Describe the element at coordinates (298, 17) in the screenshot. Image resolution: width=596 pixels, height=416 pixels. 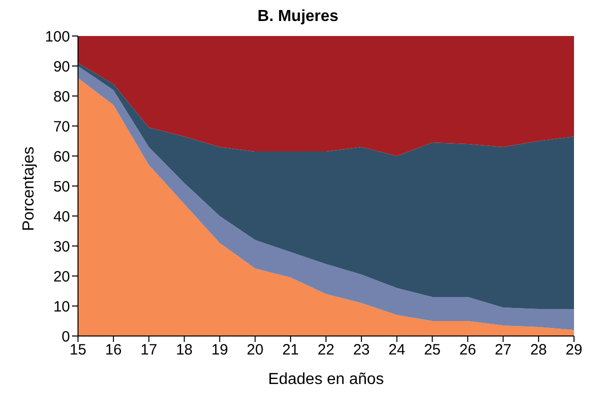
I see `chart-title: B. Mujeres` at that location.